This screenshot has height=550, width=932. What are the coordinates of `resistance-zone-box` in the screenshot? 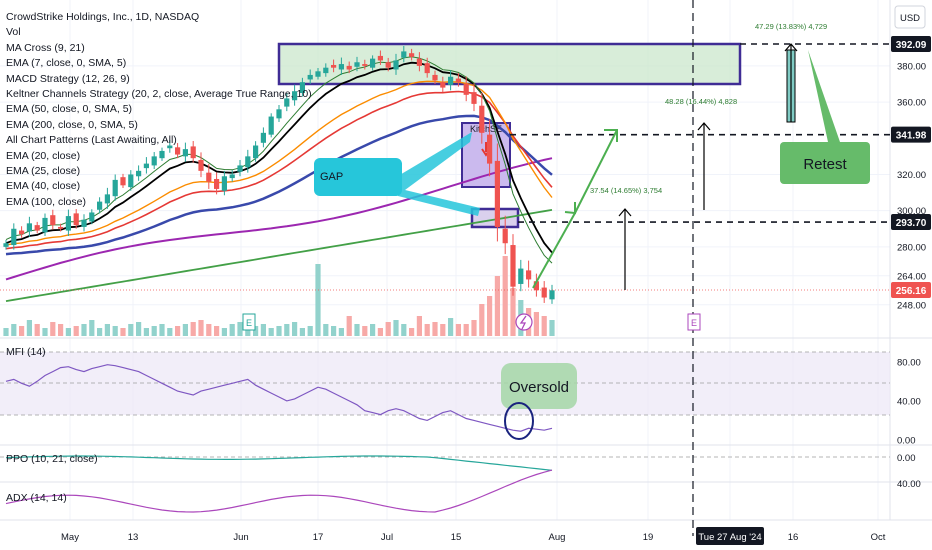 It's located at (509, 64).